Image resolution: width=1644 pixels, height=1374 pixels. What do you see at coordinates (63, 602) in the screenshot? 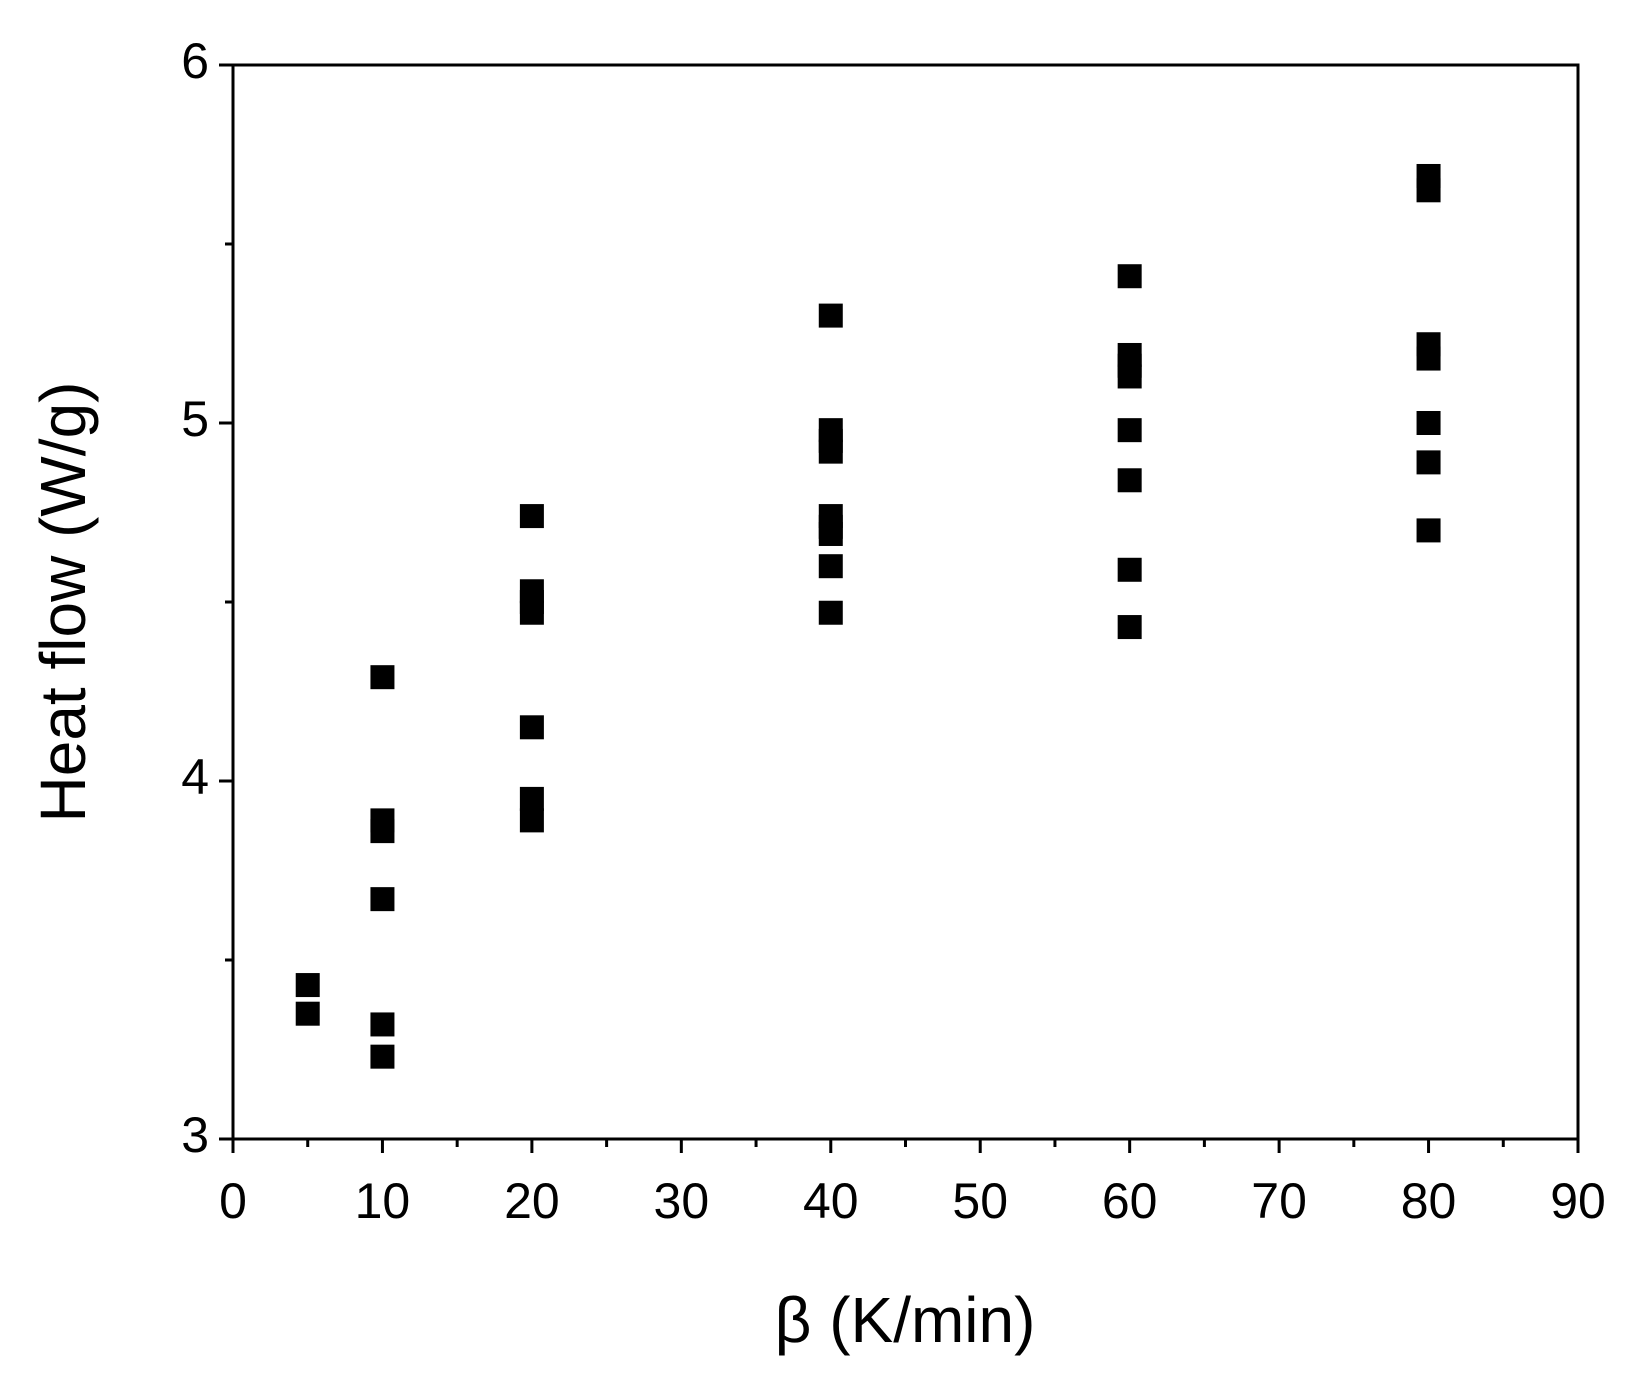
I see `y-axis-title: Heat flow (W/g)` at bounding box center [63, 602].